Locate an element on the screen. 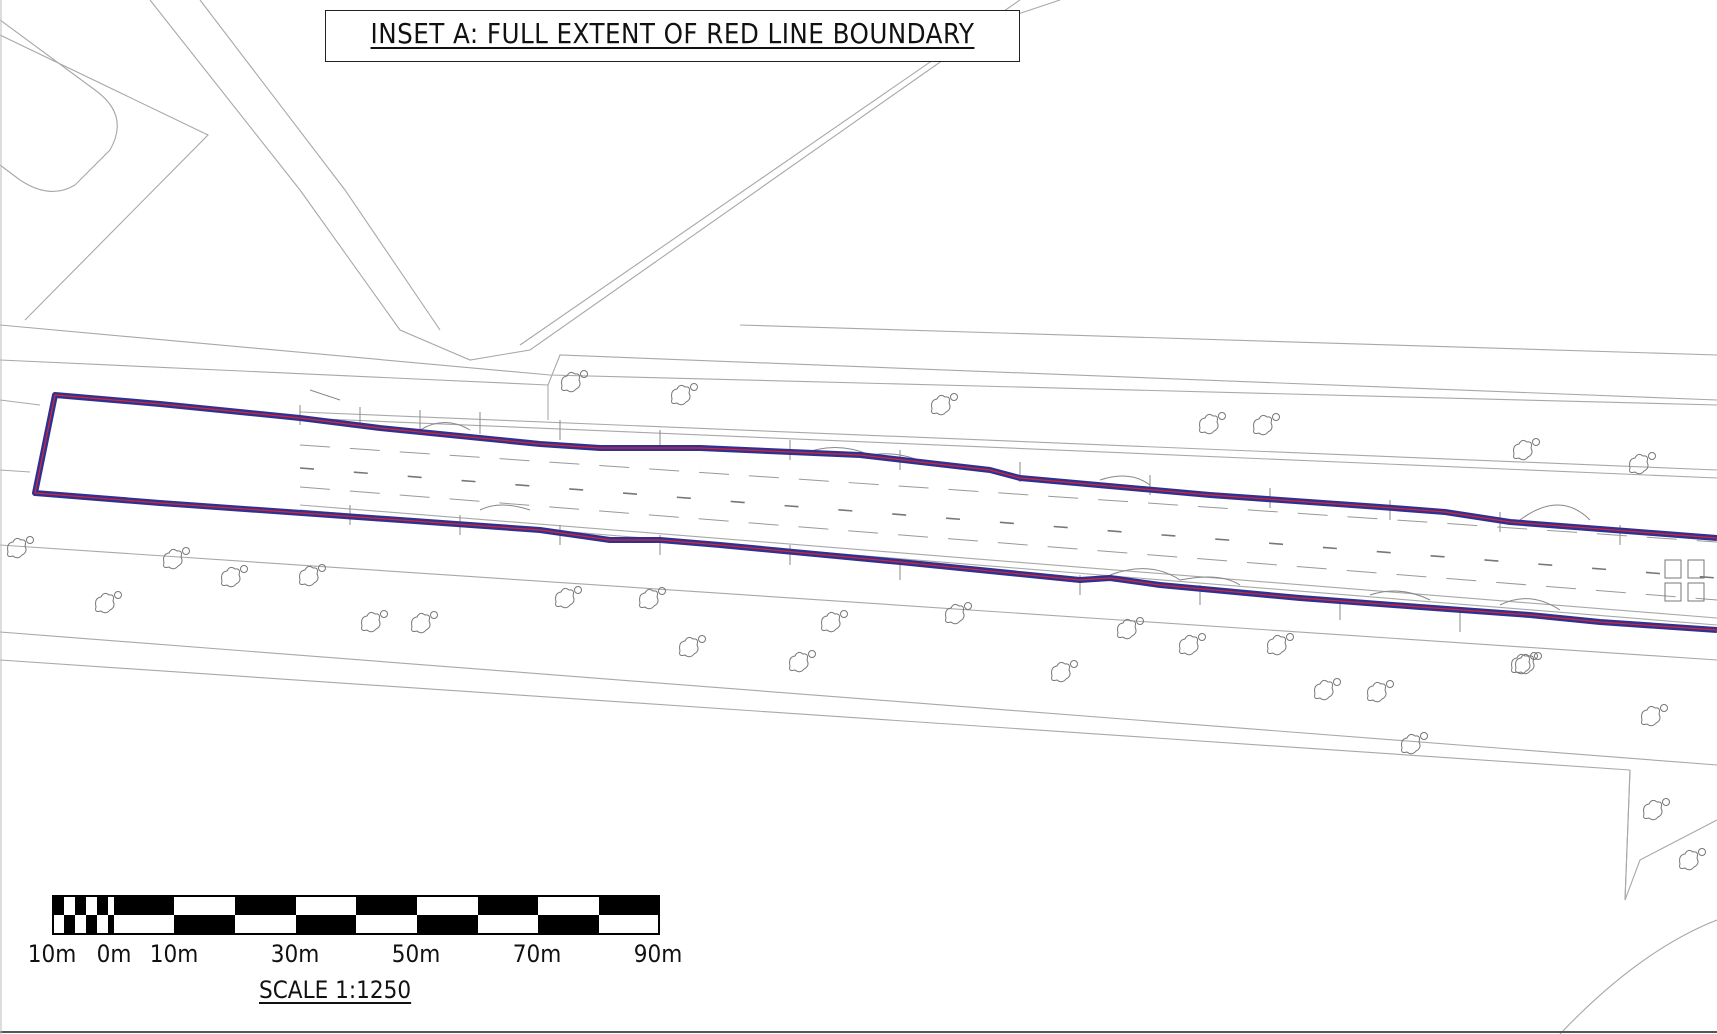 The height and width of the screenshot is (1034, 1717). scale-tick-label: 50m is located at coordinates (416, 954).